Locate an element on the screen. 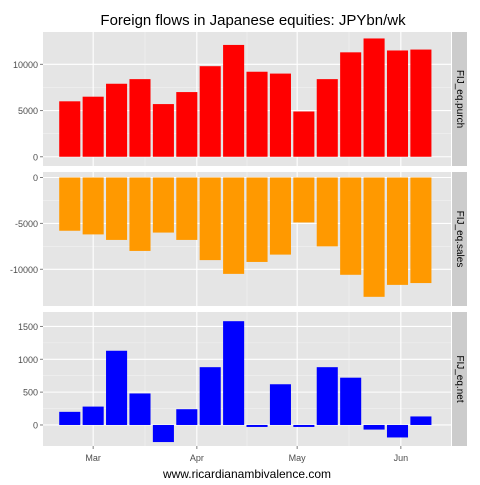 Image resolution: width=480 pixels, height=485 pixels. chart-caption: www.ricardianambivalence.com is located at coordinates (246, 473).